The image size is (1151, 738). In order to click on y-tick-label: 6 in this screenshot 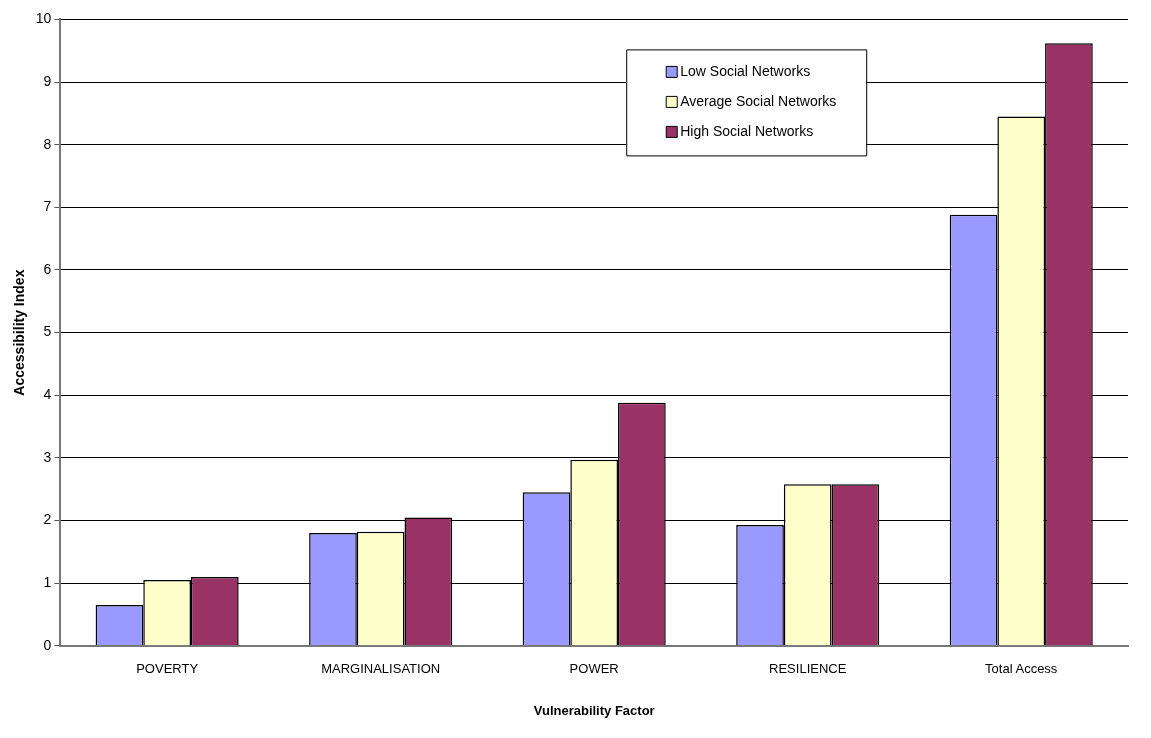, I will do `click(47, 268)`.